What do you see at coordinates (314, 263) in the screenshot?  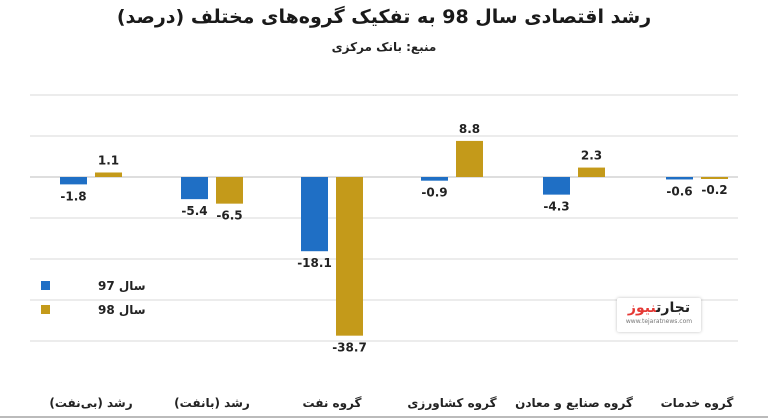 I see `data-label: -18.1` at bounding box center [314, 263].